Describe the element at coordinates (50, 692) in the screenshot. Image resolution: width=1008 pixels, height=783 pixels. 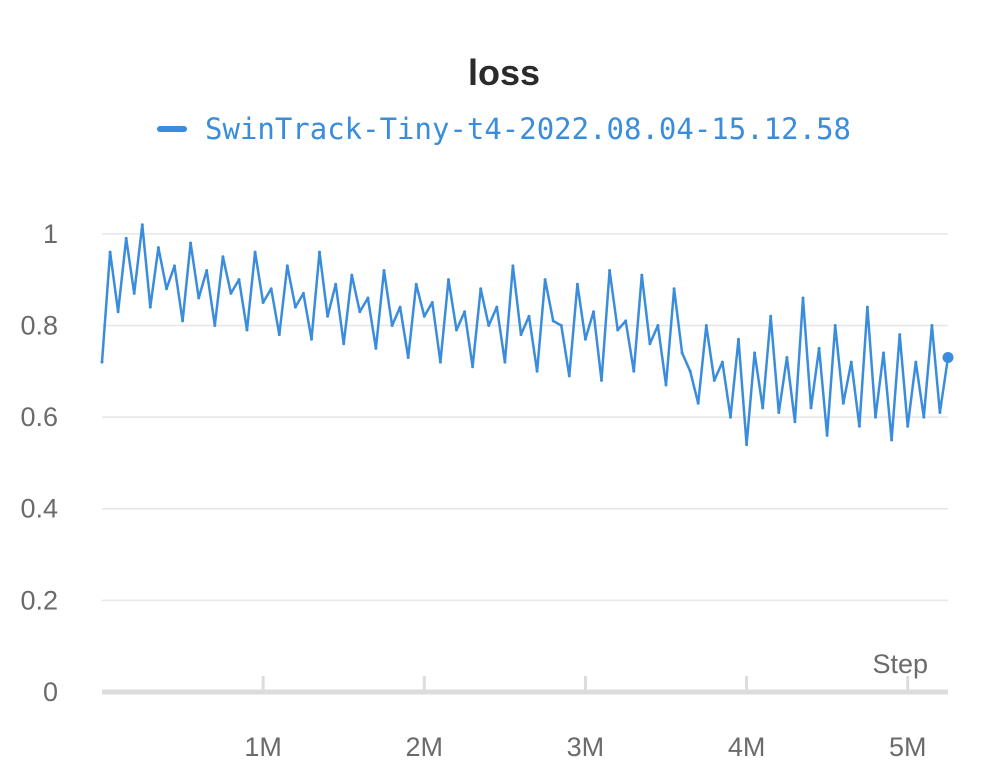
I see `y-tick-label: 0` at that location.